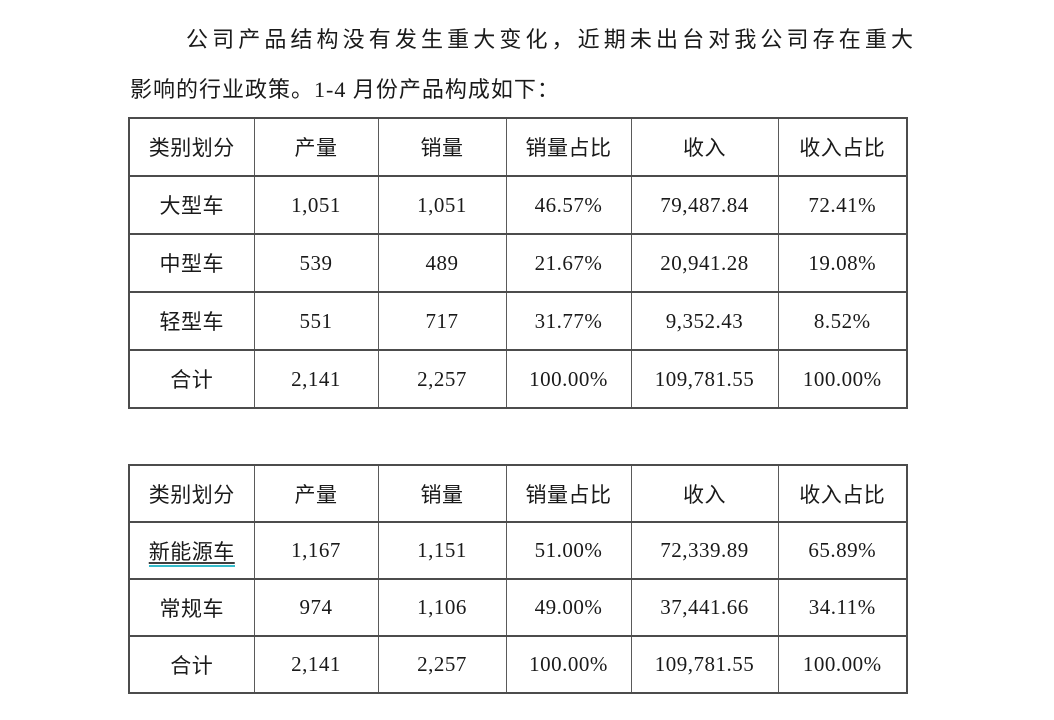  What do you see at coordinates (316, 263) in the screenshot?
I see `value-cell: 539` at bounding box center [316, 263].